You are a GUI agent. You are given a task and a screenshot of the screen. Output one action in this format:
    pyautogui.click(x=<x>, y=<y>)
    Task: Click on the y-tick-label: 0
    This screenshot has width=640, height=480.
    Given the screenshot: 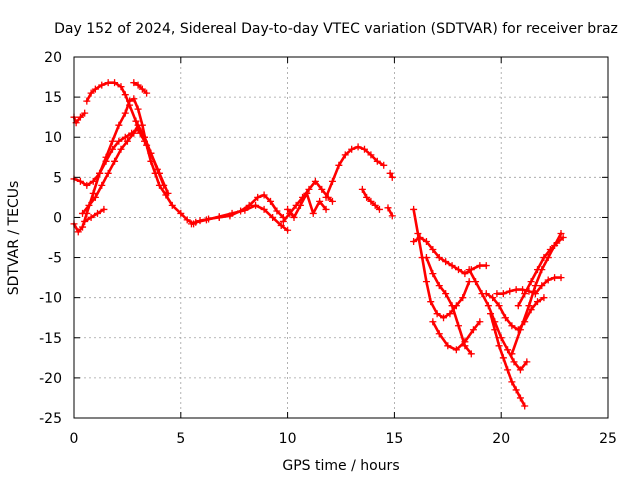 What is the action you would take?
    pyautogui.click(x=57, y=218)
    